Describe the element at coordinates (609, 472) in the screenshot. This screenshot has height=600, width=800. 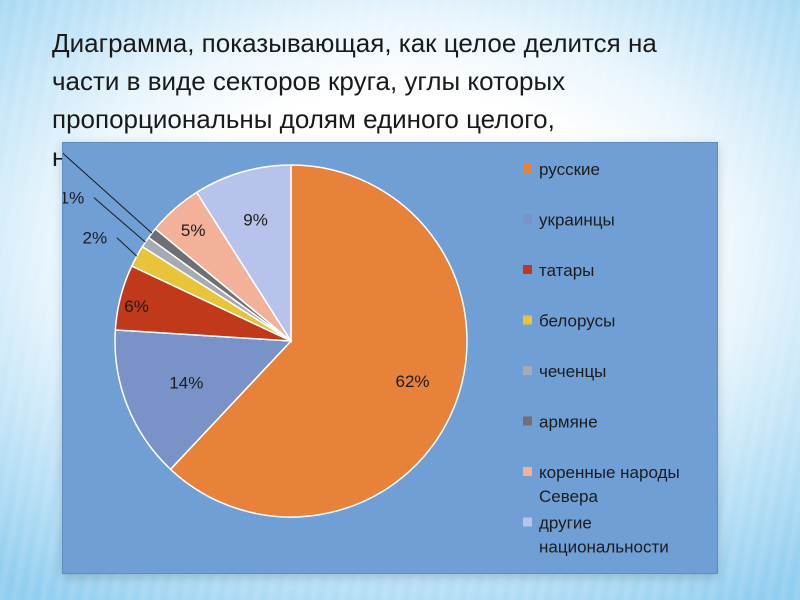
I see `legend-label: коренные народы` at that location.